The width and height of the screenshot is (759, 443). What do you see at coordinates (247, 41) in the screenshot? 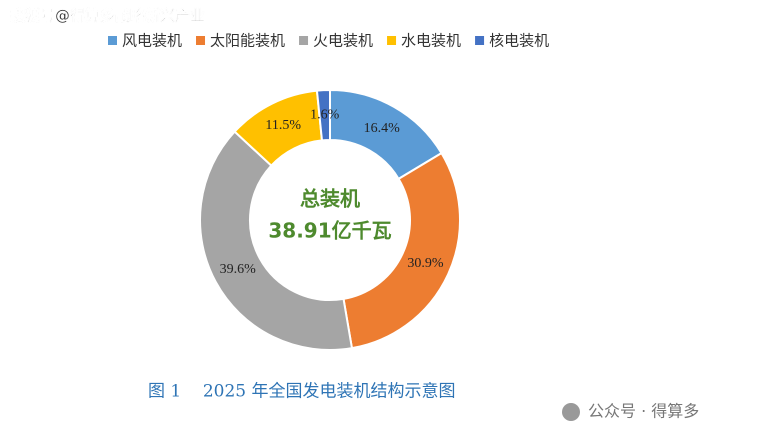
I see `legend-label: 太阳能装机` at bounding box center [247, 41].